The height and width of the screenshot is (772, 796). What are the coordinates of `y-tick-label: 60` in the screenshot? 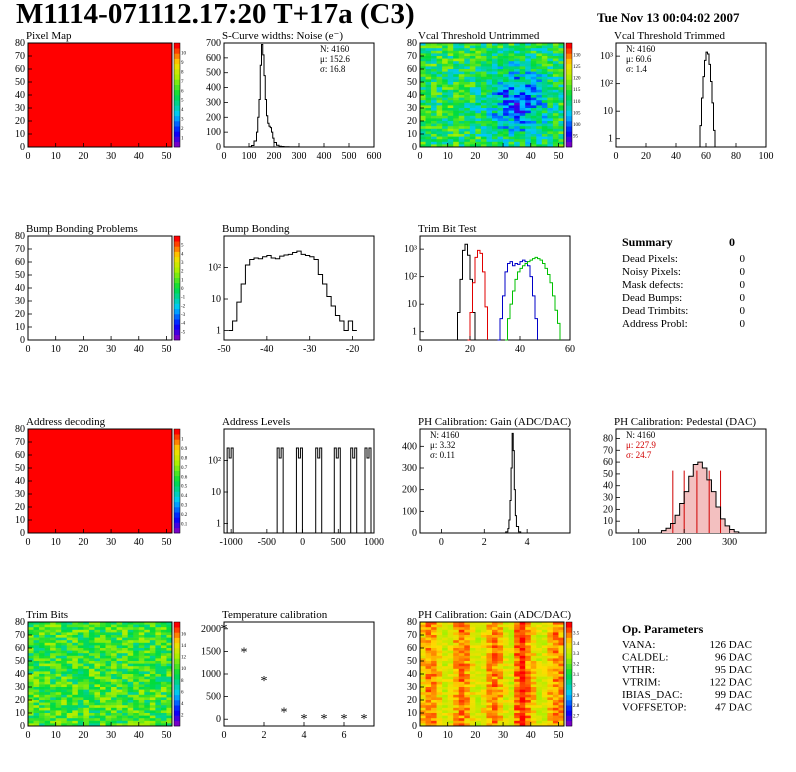 It's located at (20, 648).